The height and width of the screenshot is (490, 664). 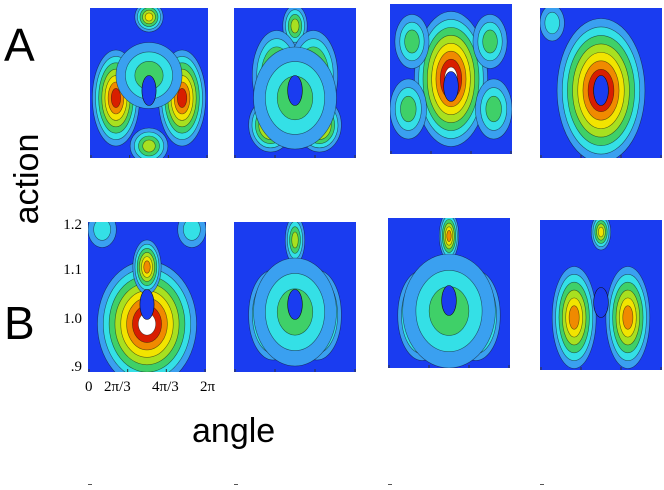 I want to click on y-axis-title: action, so click(x=27, y=179).